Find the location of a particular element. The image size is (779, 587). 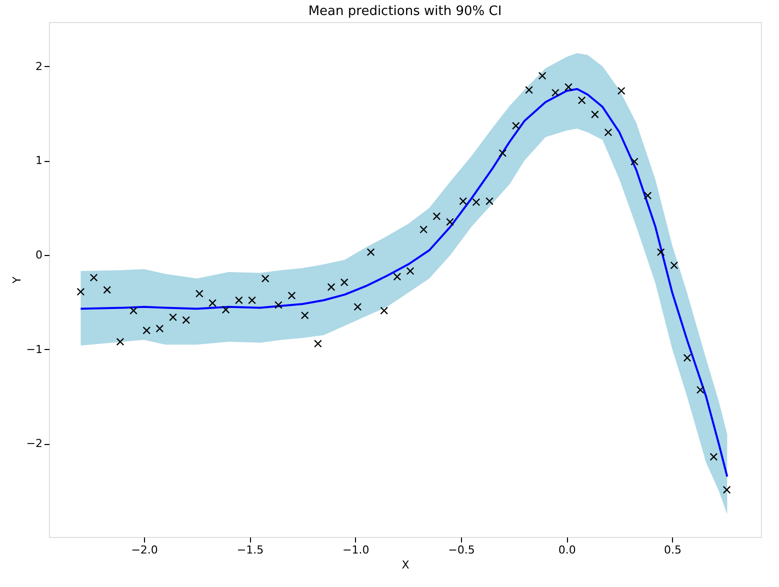

x-tick-label: −2.0 is located at coordinates (144, 550).